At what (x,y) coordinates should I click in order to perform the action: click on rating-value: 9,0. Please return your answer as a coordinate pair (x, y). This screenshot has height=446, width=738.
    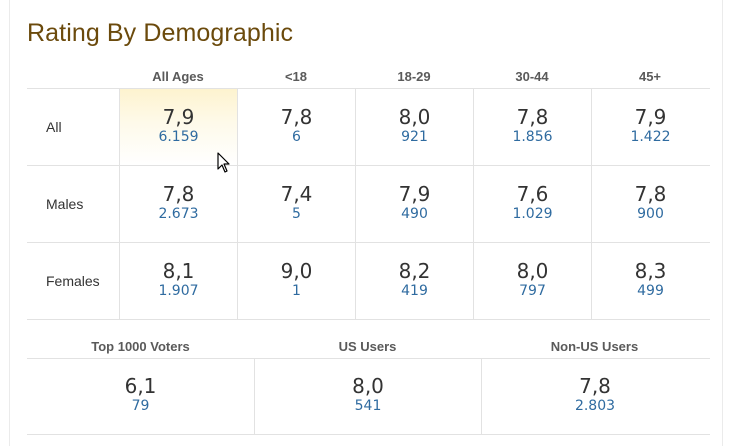
    Looking at the image, I should click on (296, 270).